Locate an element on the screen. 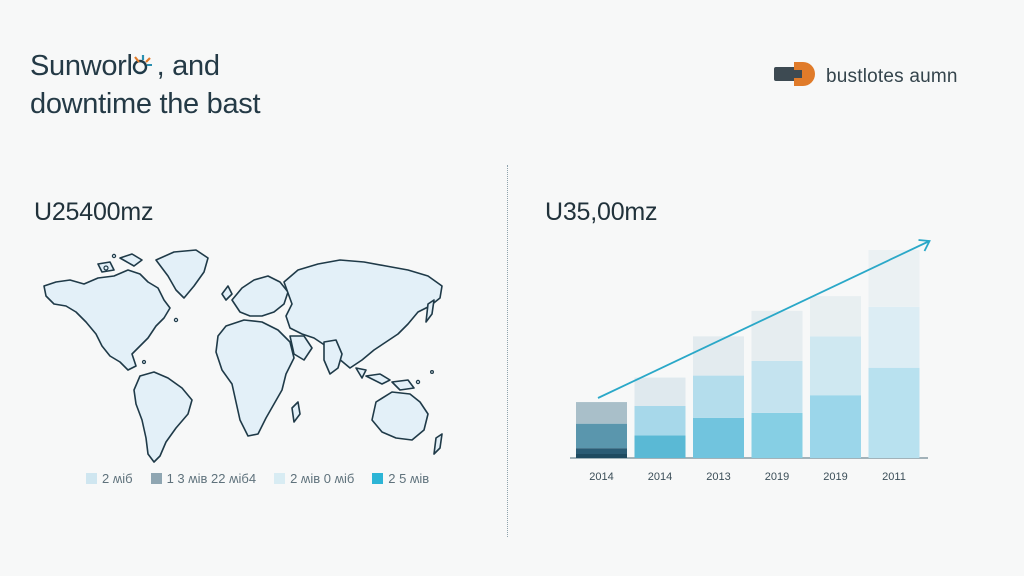 This screenshot has height=576, width=1024. legend-item: 2 5 ʍiв is located at coordinates (400, 478).